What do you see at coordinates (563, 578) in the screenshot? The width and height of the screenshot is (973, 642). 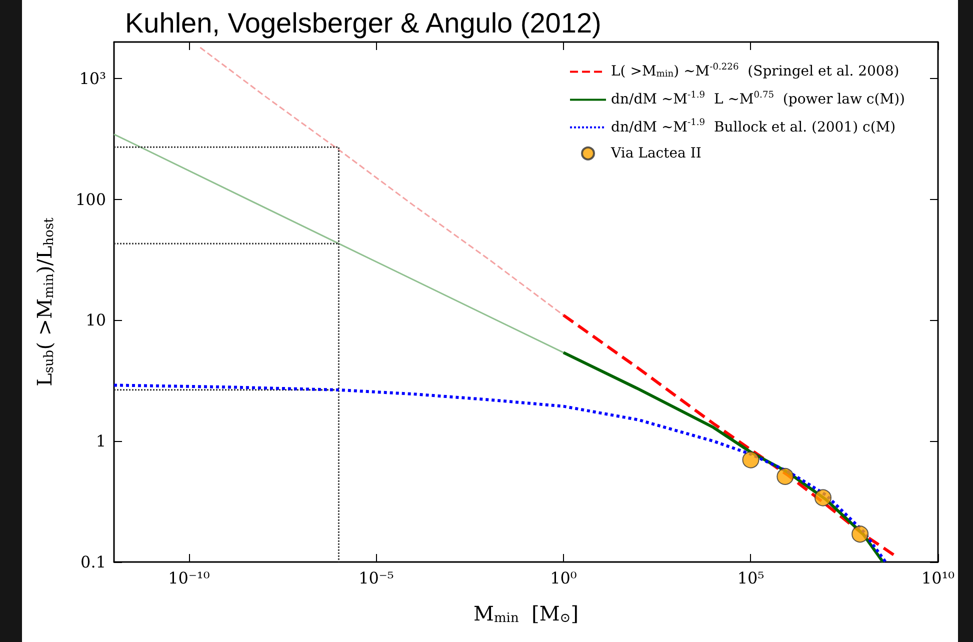 I see `x-tick-label: 10⁰` at bounding box center [563, 578].